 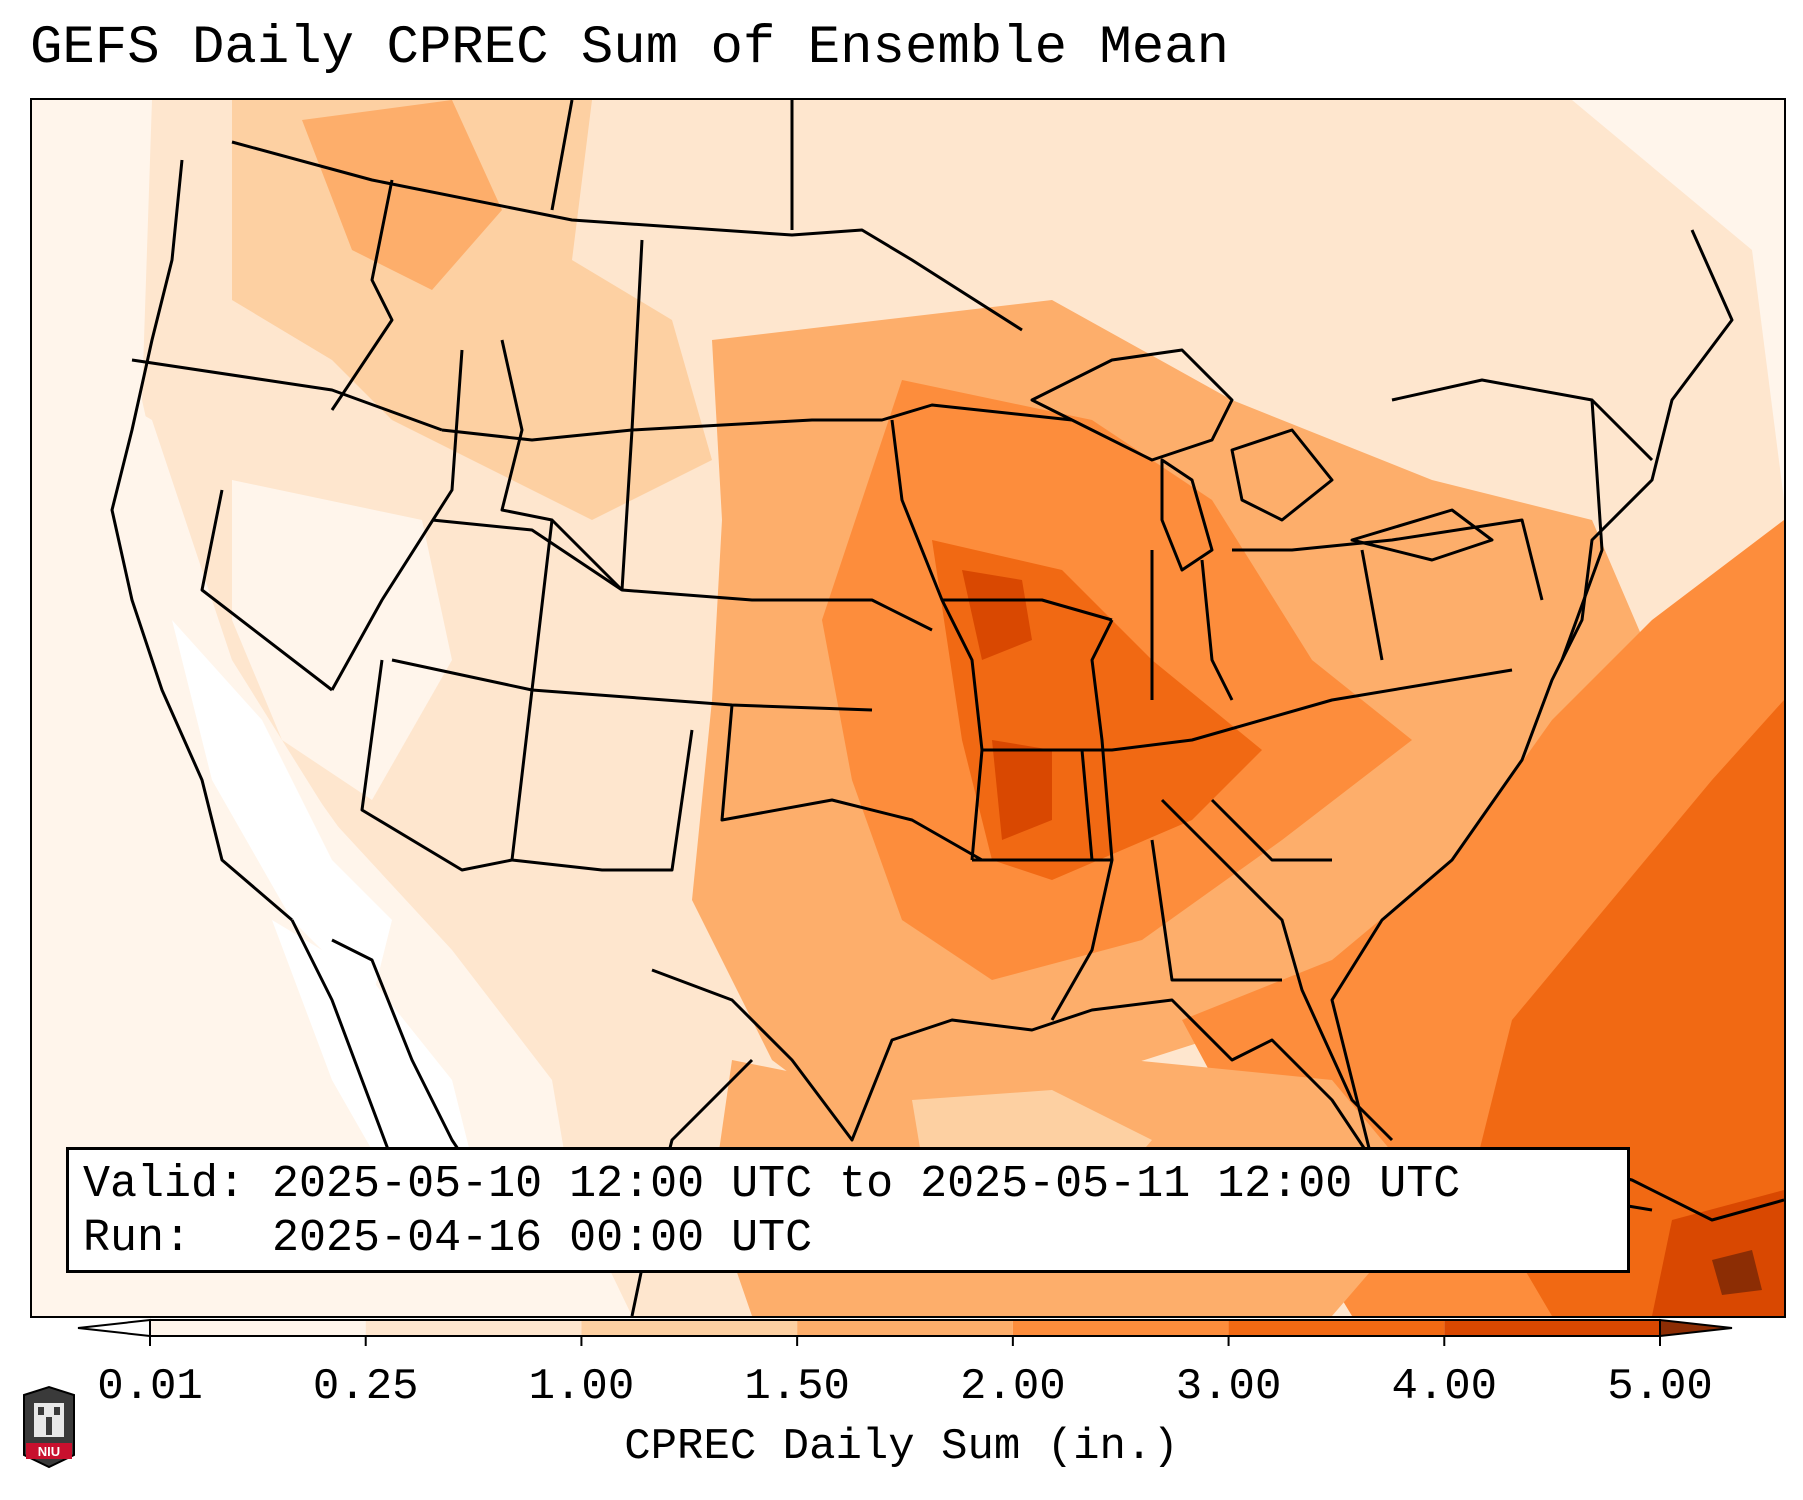 I want to click on colorbar-tick-label: 2.00, so click(x=1013, y=1387).